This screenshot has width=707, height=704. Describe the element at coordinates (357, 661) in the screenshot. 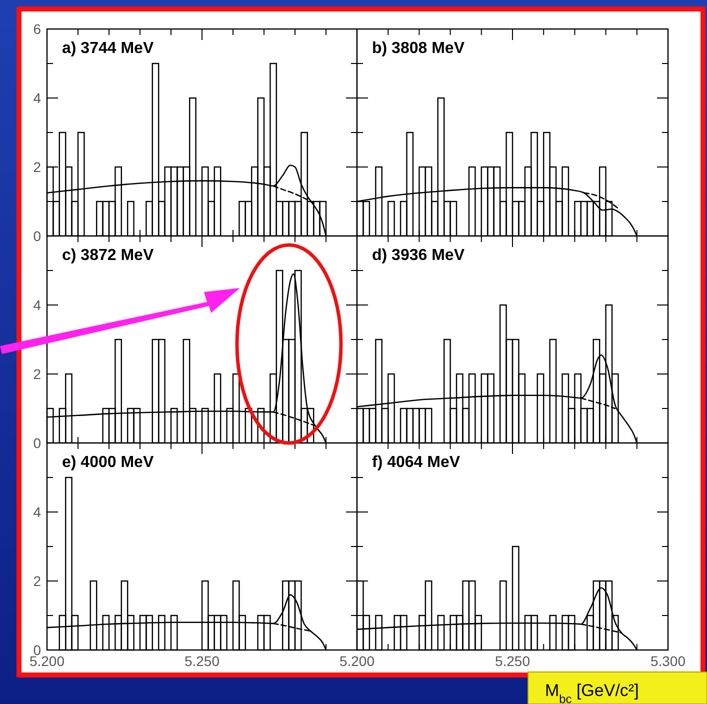

I see `x-tick-label: 5.200` at that location.